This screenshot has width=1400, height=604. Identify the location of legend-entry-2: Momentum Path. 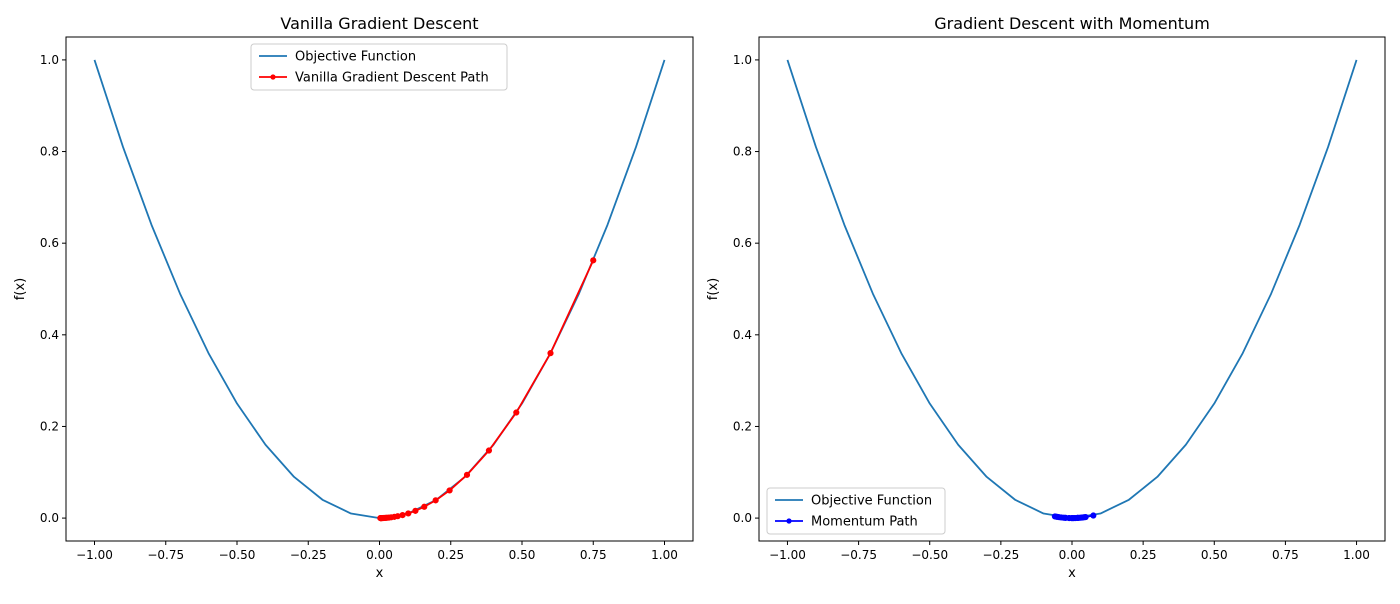
(864, 522).